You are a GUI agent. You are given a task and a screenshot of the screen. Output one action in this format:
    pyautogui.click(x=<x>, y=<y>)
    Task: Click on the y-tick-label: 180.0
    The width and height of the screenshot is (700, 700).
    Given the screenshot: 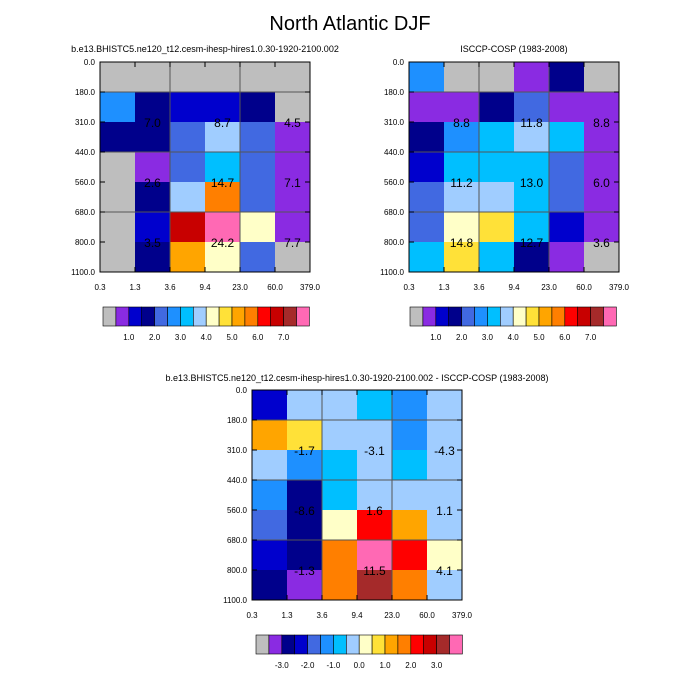 What is the action you would take?
    pyautogui.click(x=394, y=92)
    